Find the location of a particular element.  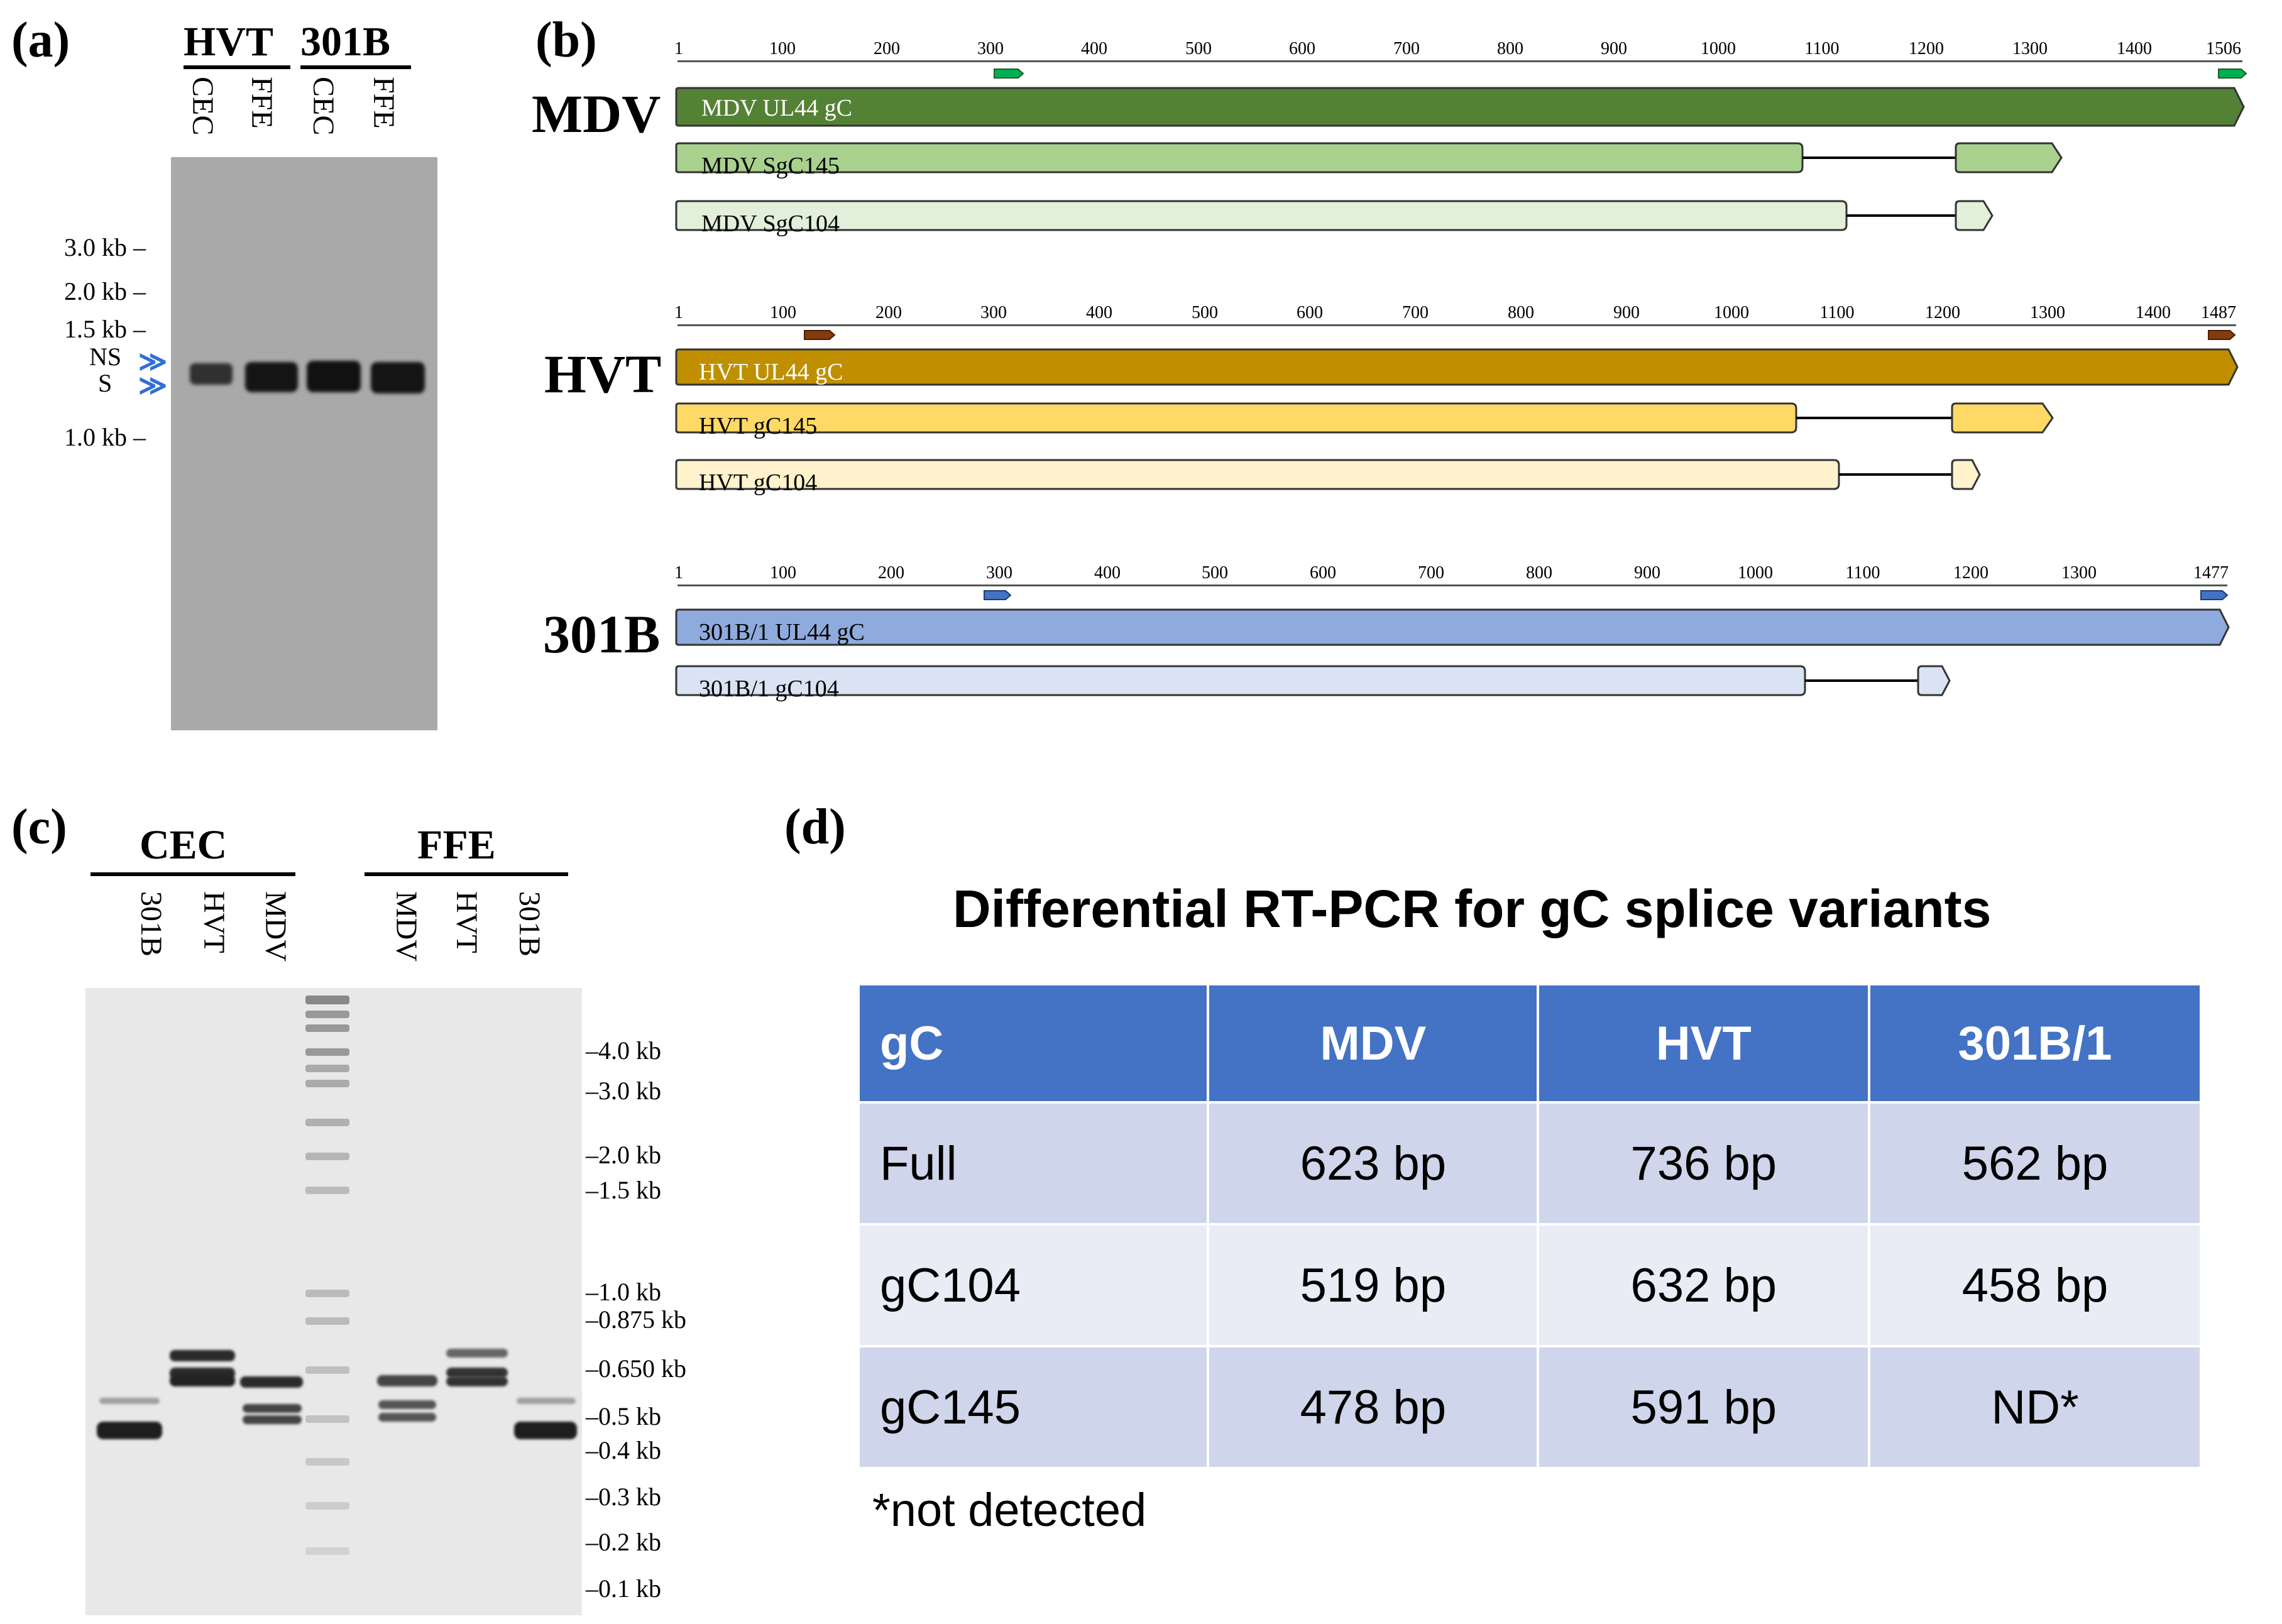

track-hvt-gc145-exon2 is located at coordinates (2002, 418).